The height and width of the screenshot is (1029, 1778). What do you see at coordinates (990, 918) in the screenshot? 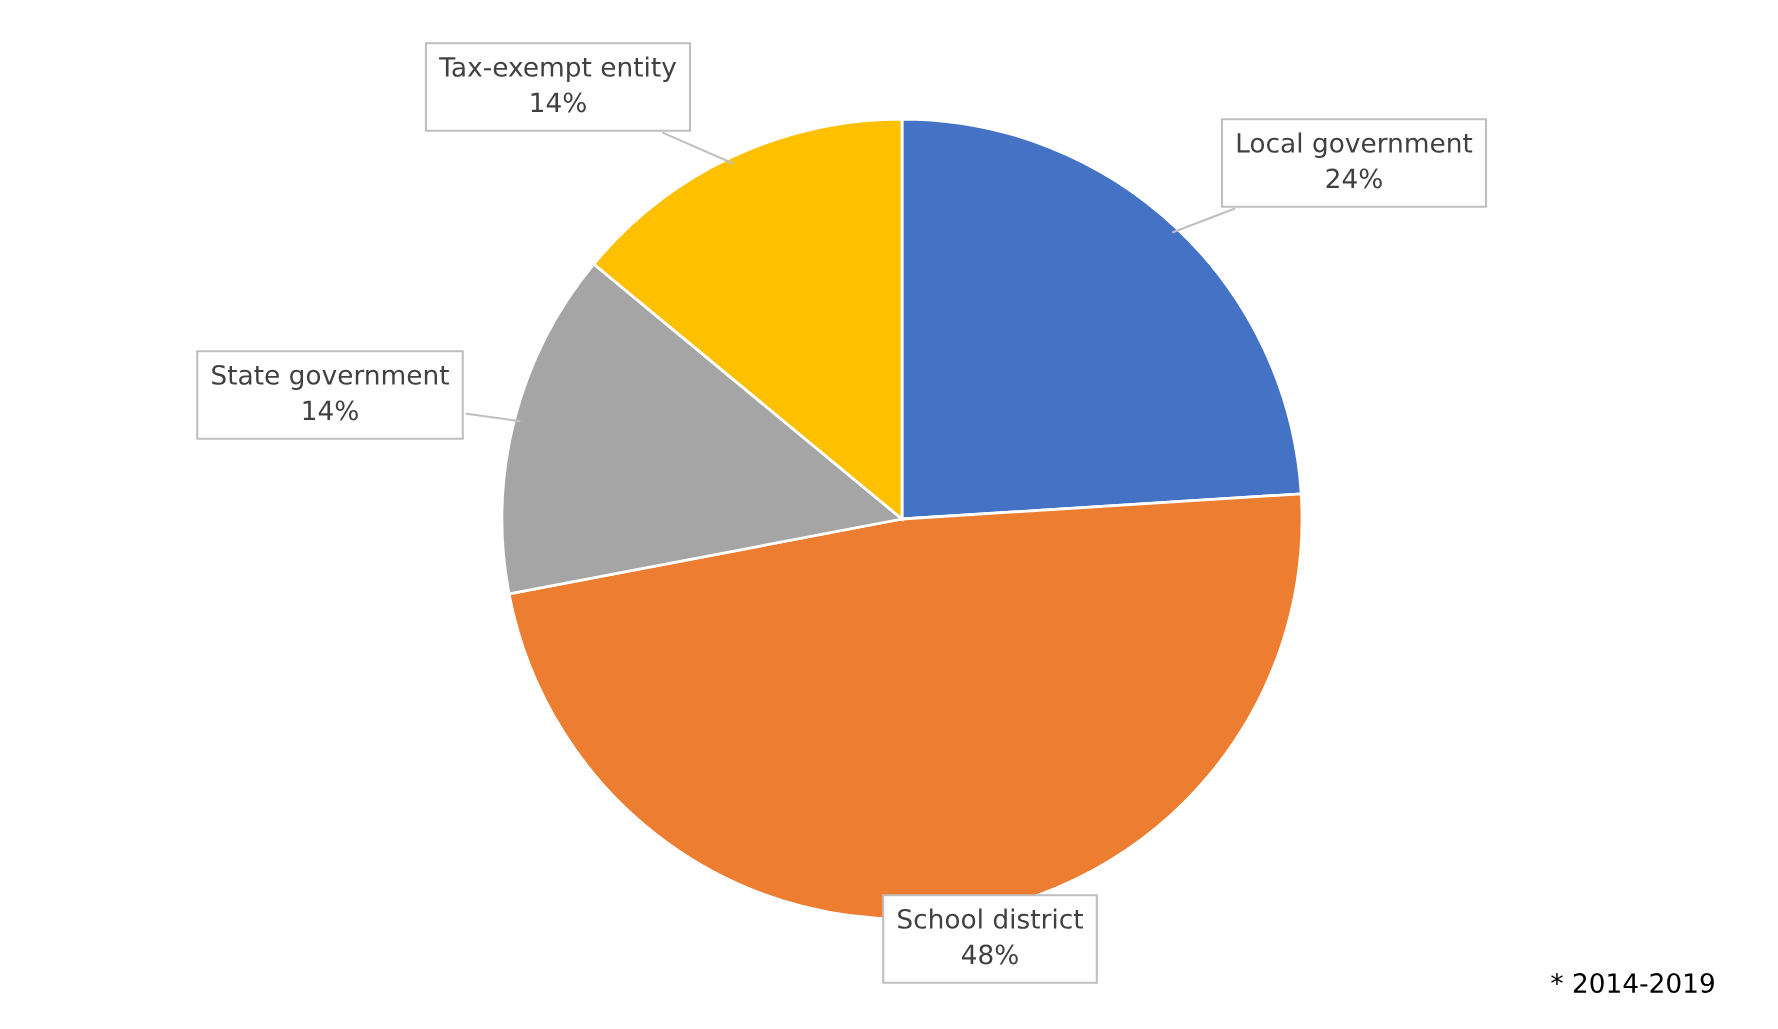
I see `slice-label: School district` at bounding box center [990, 918].